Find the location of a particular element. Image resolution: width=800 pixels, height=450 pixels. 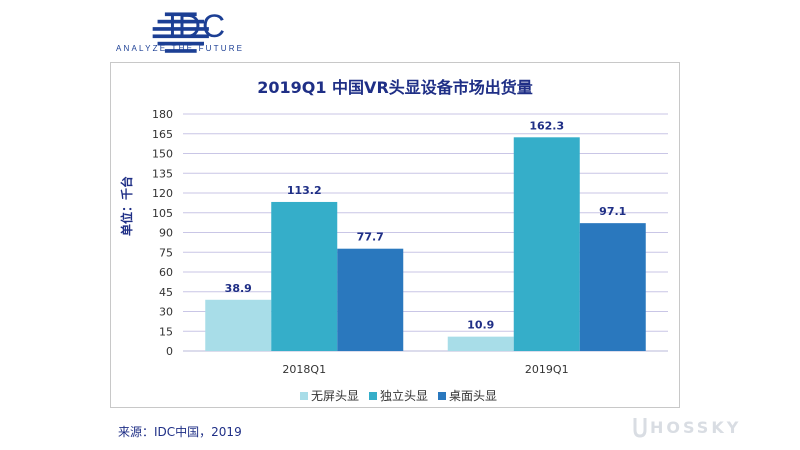

y-tick-label: 30 is located at coordinates (166, 312).